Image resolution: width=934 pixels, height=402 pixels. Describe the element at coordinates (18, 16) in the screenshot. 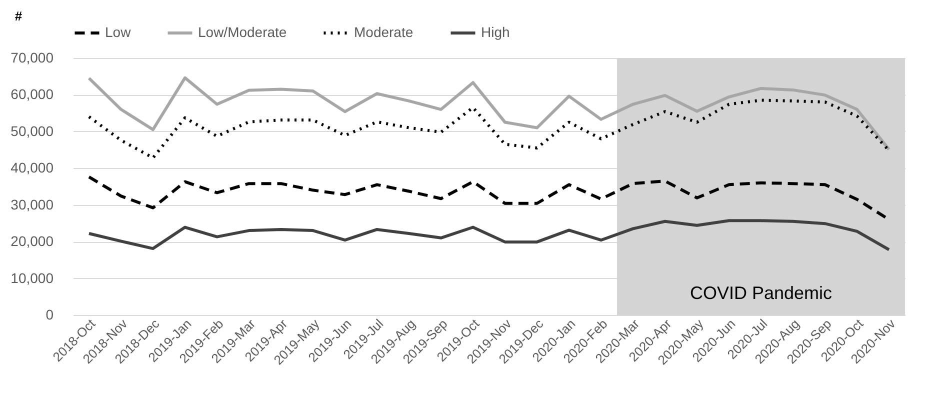

I see `y-axis-title: #` at that location.